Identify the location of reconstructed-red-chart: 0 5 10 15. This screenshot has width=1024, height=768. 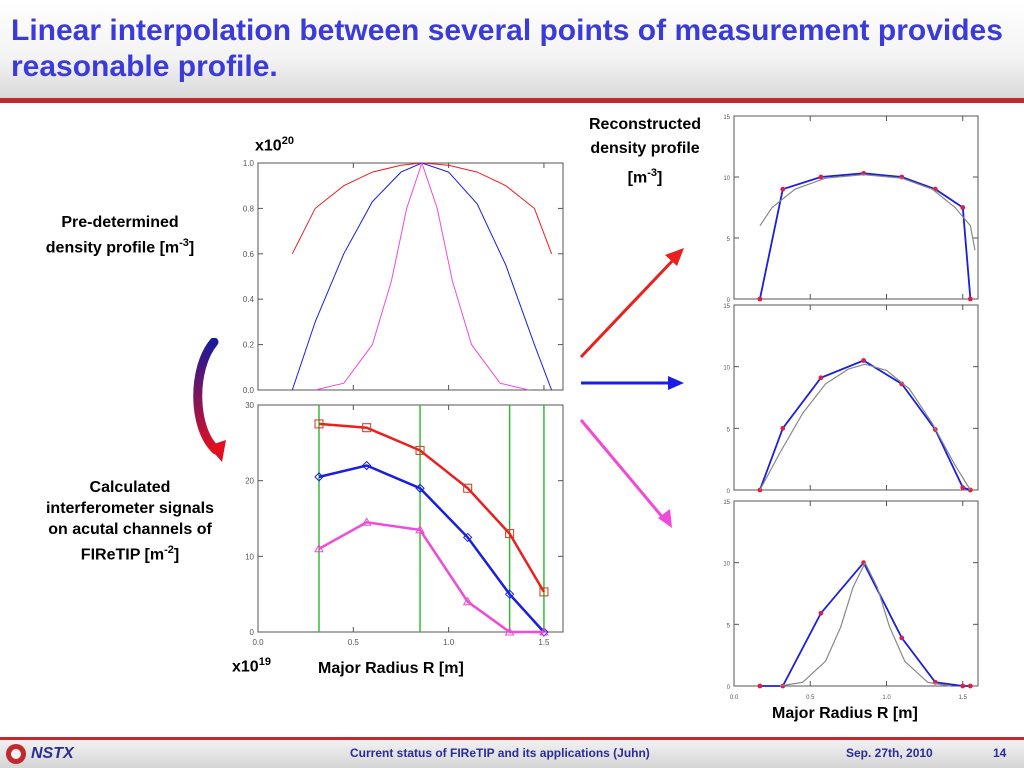
(851, 209).